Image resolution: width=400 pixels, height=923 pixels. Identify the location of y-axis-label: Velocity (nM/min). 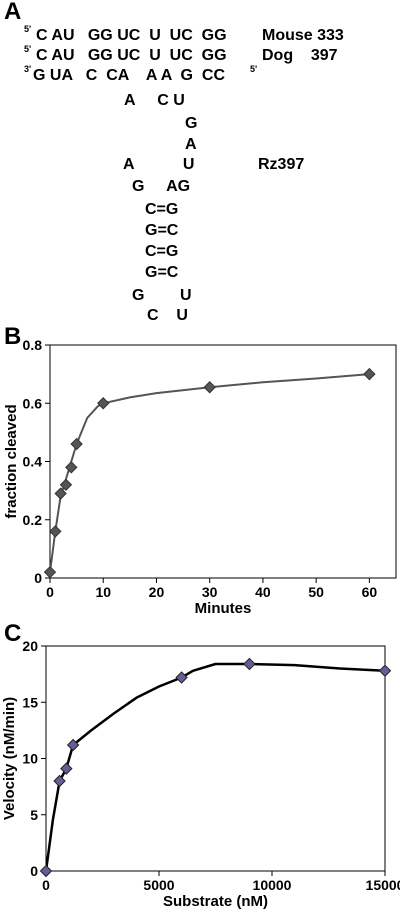
(9, 758).